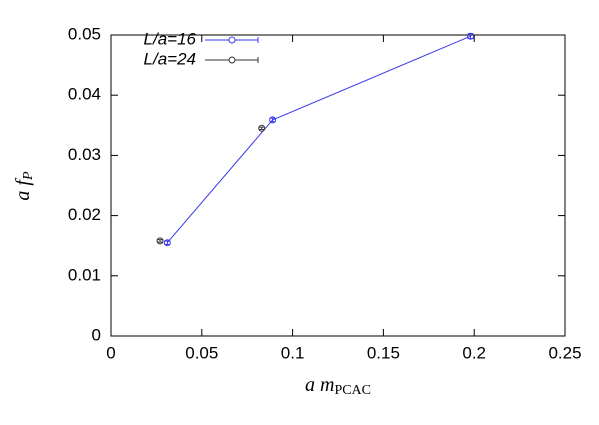 The width and height of the screenshot is (599, 425). I want to click on x-tick-label: 0.25, so click(564, 352).